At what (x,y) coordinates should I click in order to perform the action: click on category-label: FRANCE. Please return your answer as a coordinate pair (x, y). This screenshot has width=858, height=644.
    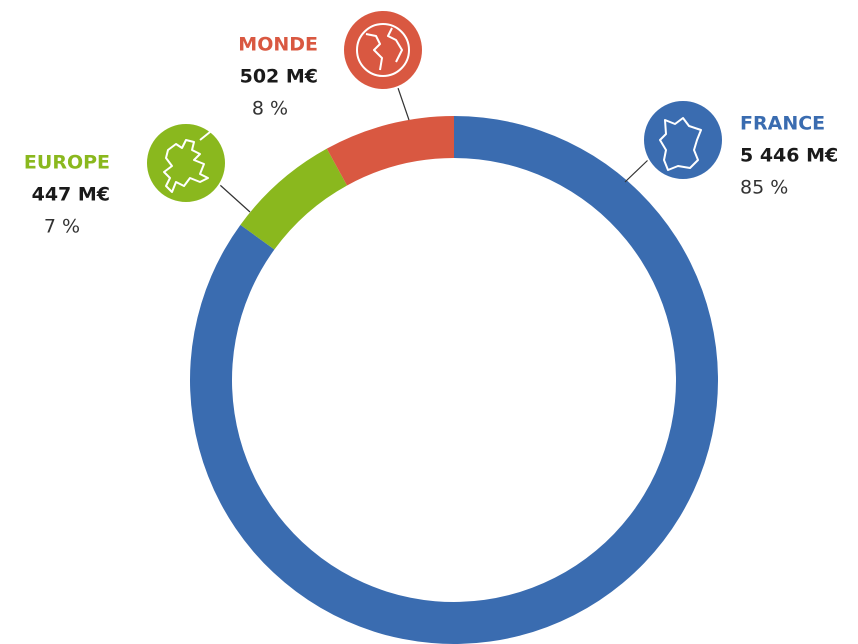
    Looking at the image, I should click on (782, 124).